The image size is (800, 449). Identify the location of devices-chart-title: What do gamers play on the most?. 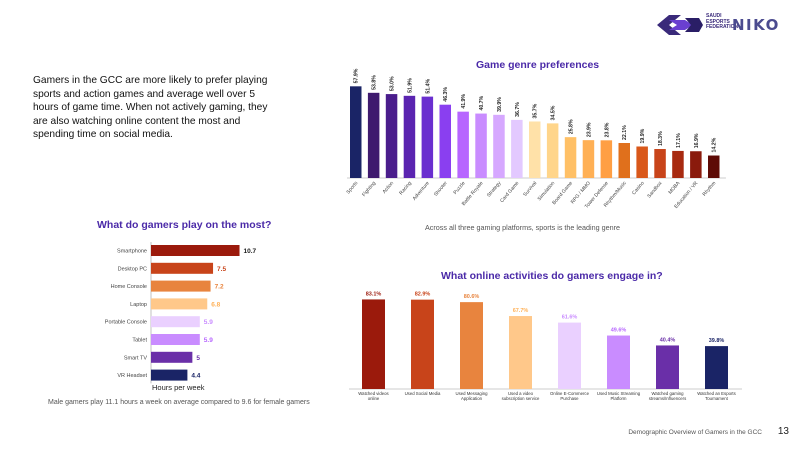
(184, 225).